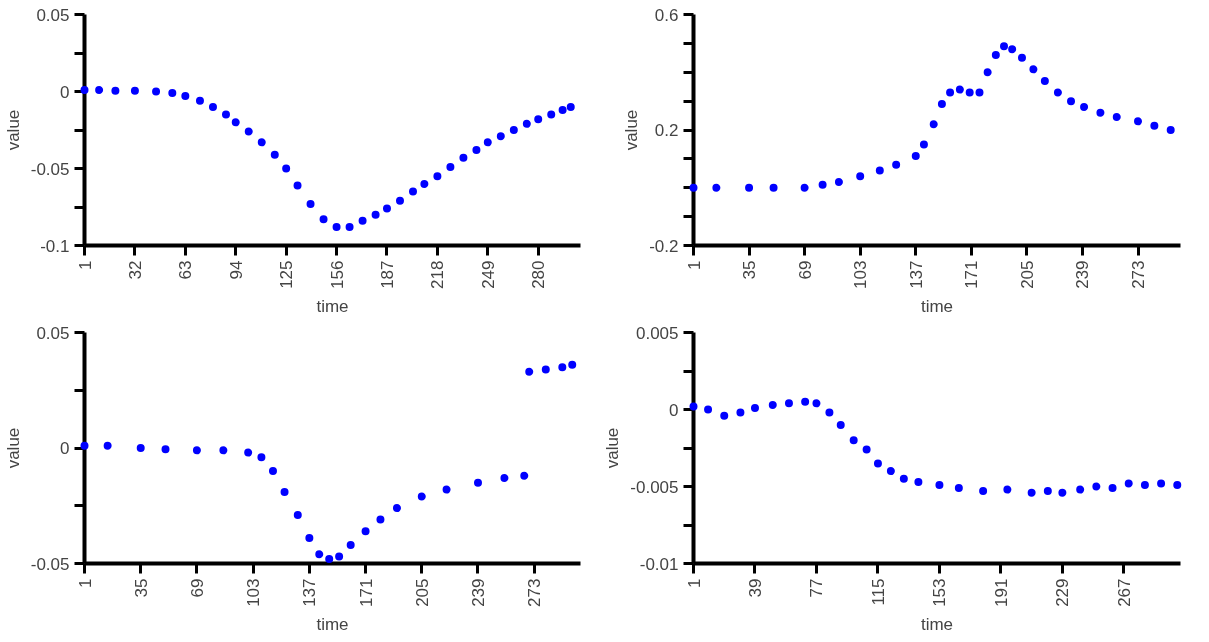  What do you see at coordinates (659, 564) in the screenshot?
I see `y-tick-label: -0.01` at bounding box center [659, 564].